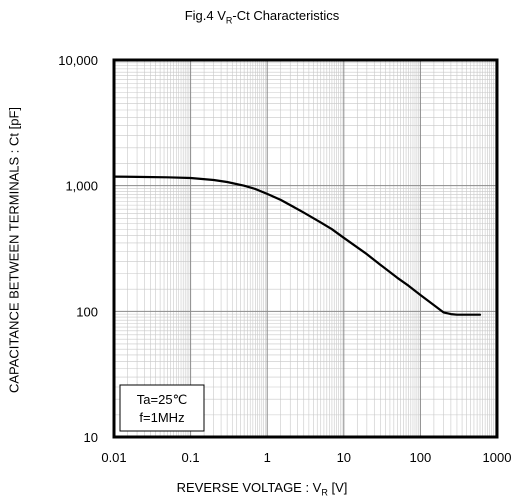 The image size is (524, 504). What do you see at coordinates (161, 417) in the screenshot?
I see `conditions-text: f=1MHz` at bounding box center [161, 417].